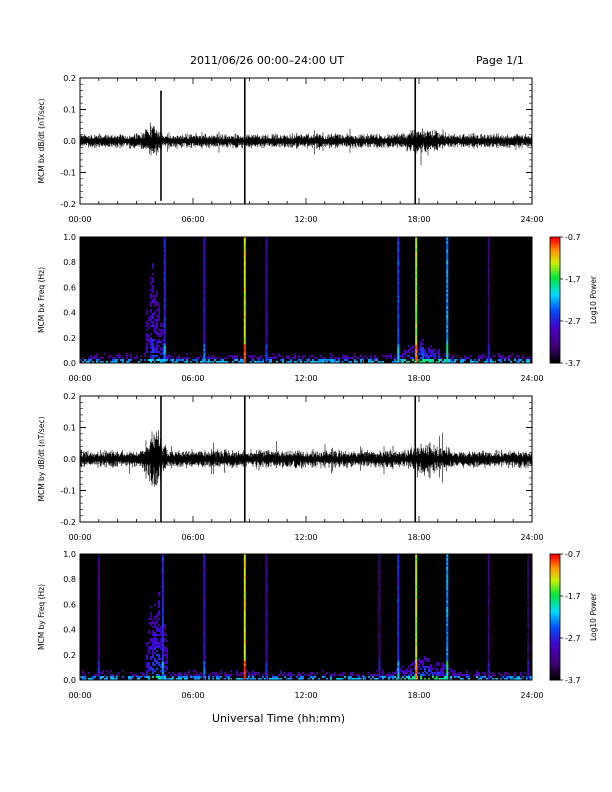  I want to click on colorbar-swatch, so click(555, 324).